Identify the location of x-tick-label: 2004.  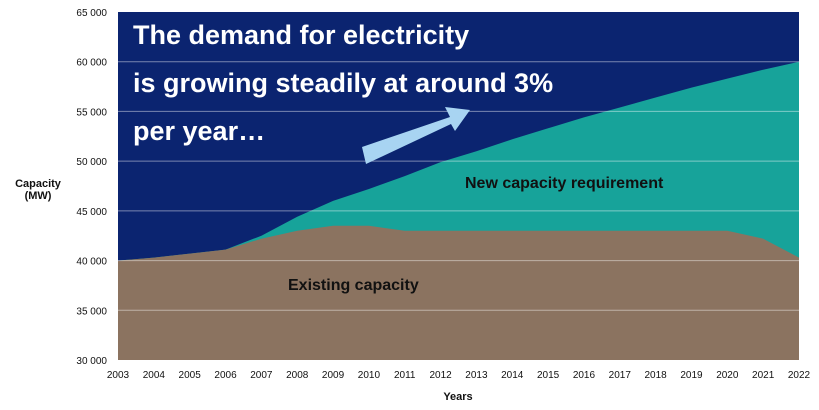
(154, 375).